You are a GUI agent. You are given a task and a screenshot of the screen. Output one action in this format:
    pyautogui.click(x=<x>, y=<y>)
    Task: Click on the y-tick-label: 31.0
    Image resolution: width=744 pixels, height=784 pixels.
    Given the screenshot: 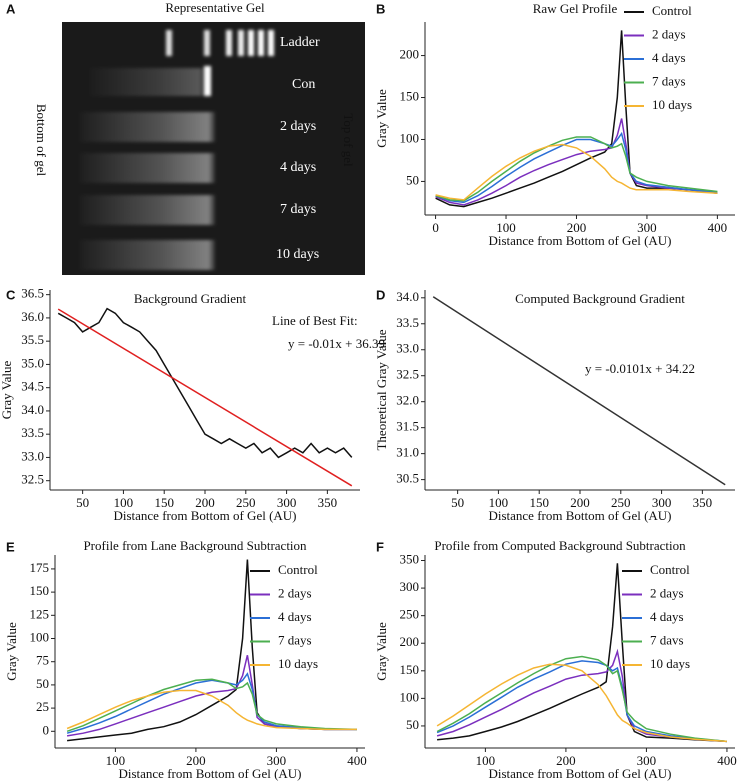 What is the action you would take?
    pyautogui.click(x=407, y=452)
    